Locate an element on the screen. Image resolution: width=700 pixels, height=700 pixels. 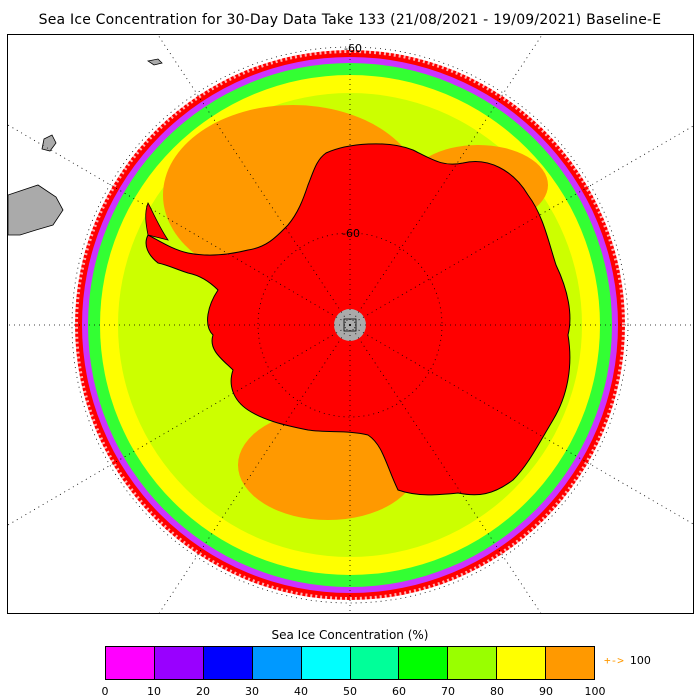
colorbar is located at coordinates (350, 663).